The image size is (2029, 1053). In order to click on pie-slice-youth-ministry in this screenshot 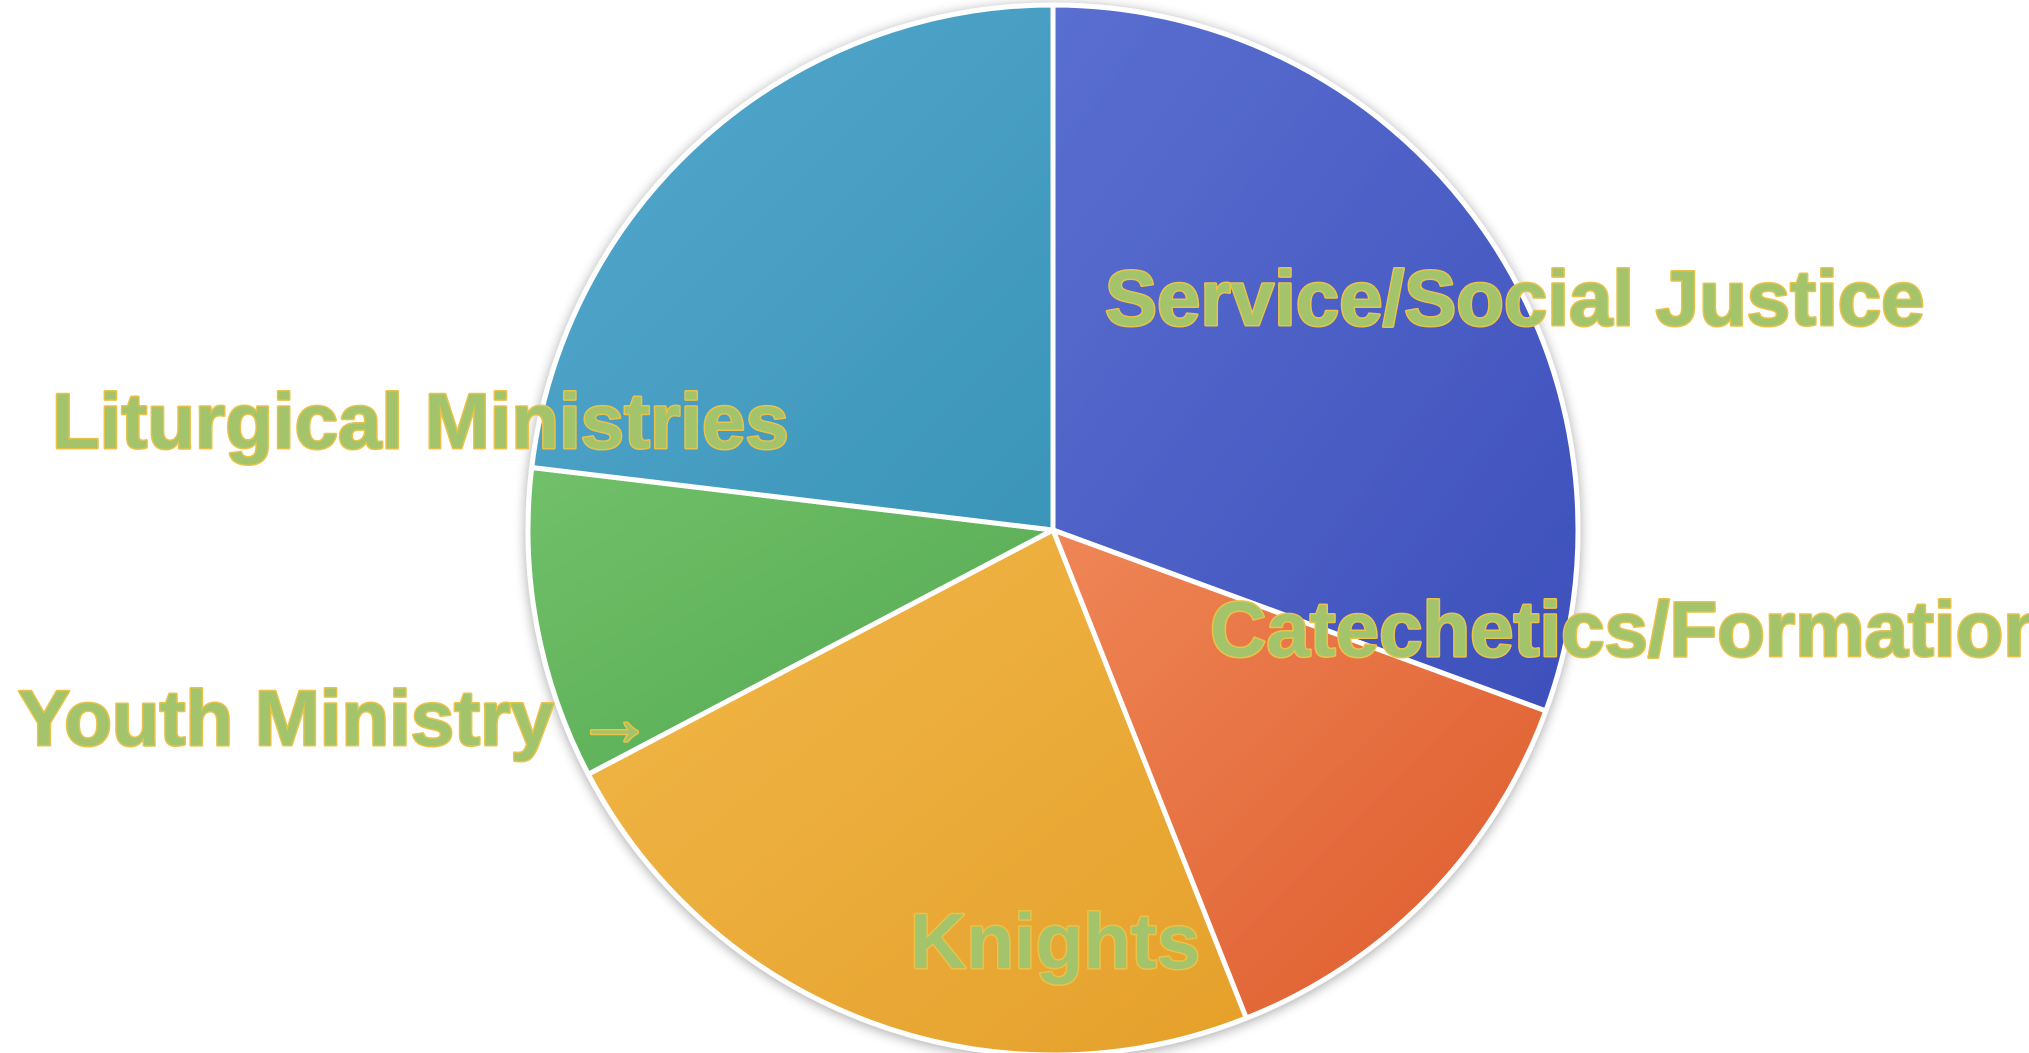, I will do `click(790, 620)`.